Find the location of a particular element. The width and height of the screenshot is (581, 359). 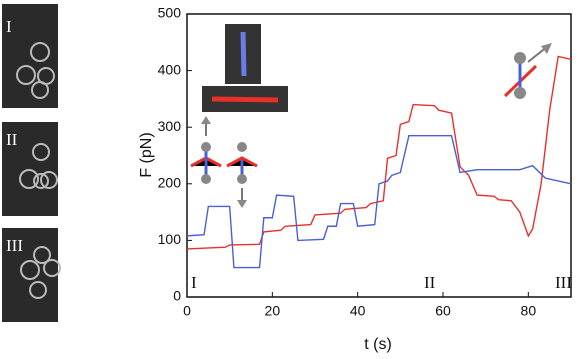

x-tick-label: 60 is located at coordinates (443, 311).